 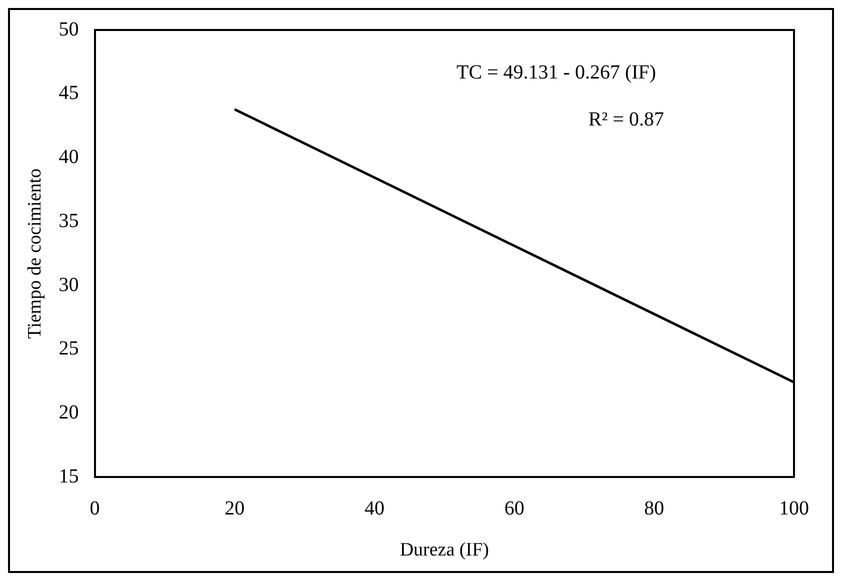 What do you see at coordinates (68, 476) in the screenshot?
I see `y-tick-label: 15` at bounding box center [68, 476].